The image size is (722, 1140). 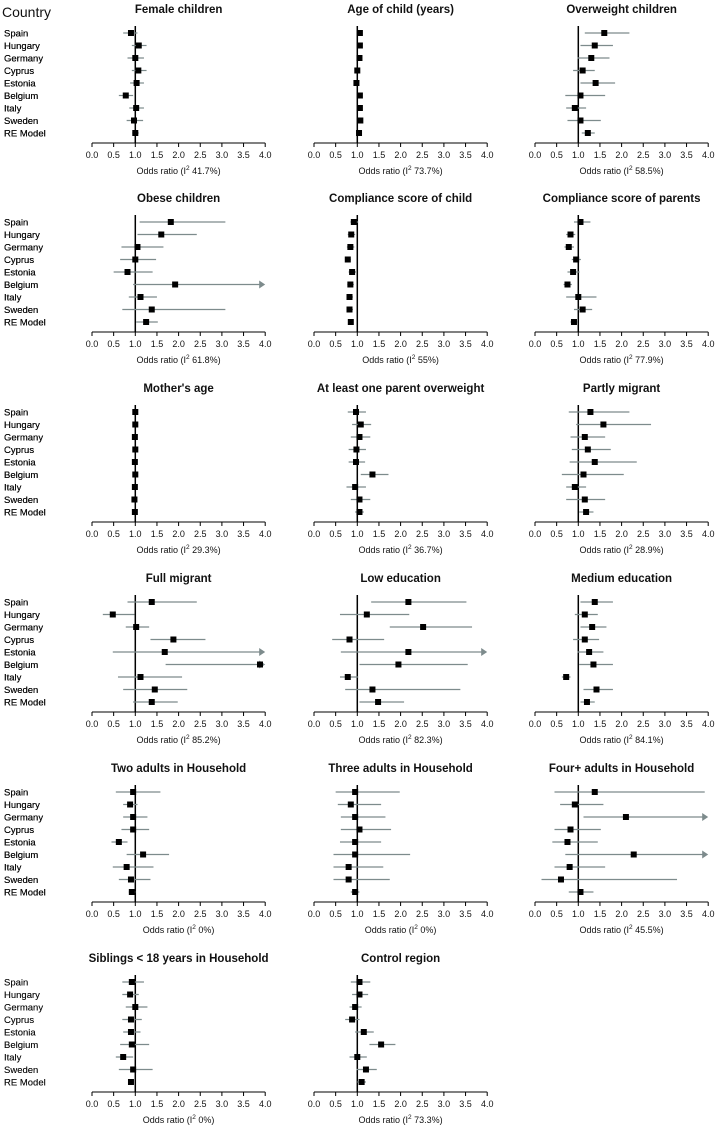 I want to click on x-axis-label-value: 77.9%), so click(x=648, y=360).